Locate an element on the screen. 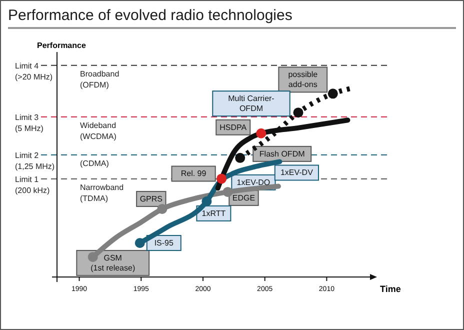 The image size is (464, 330). annotation: 1xRTT is located at coordinates (214, 213).